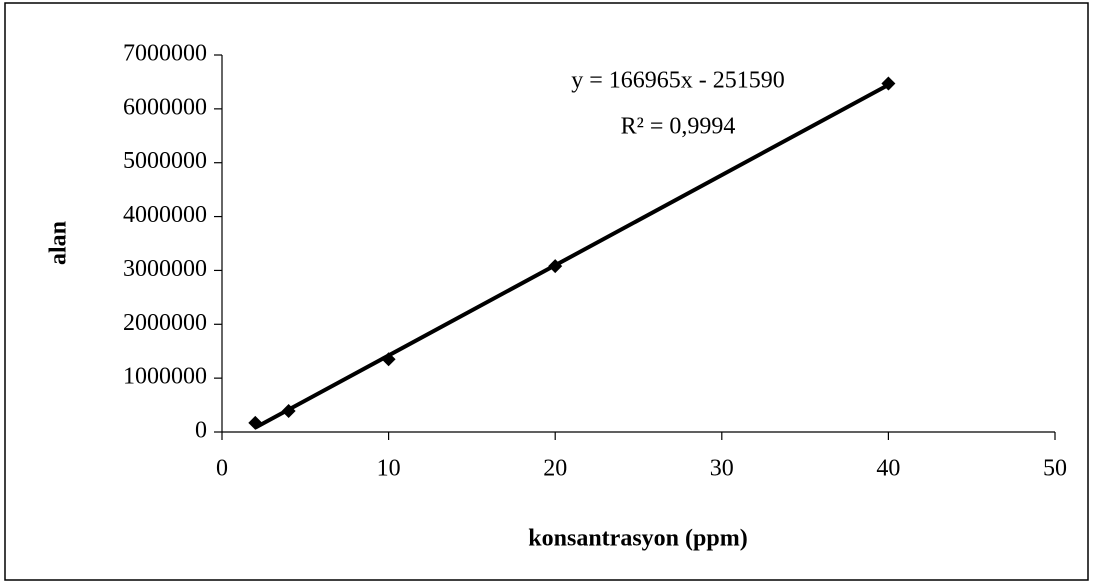 Image resolution: width=1093 pixels, height=583 pixels. I want to click on y-tick-label: 2000000, so click(165, 323).